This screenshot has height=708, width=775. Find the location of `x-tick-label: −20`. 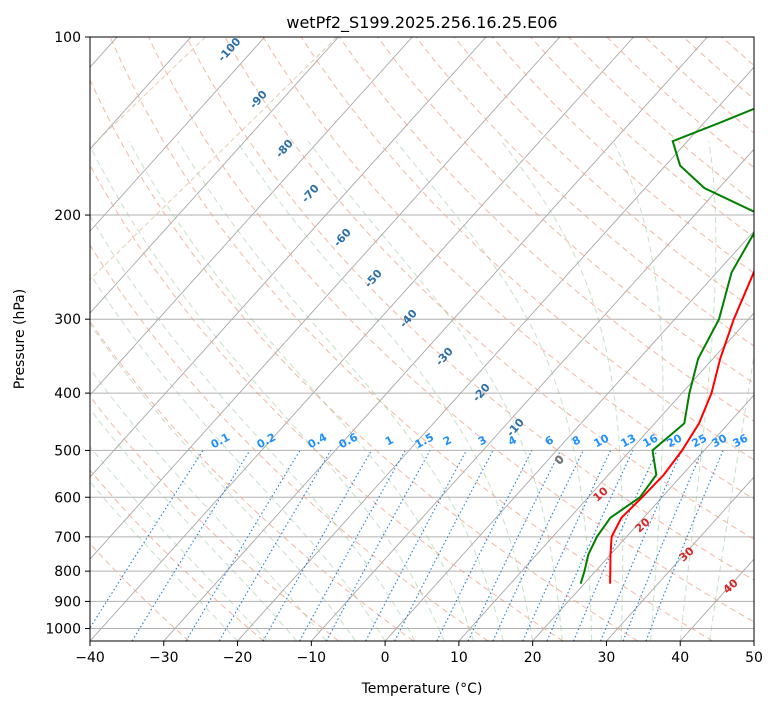

x-tick-label: −20 is located at coordinates (238, 658).